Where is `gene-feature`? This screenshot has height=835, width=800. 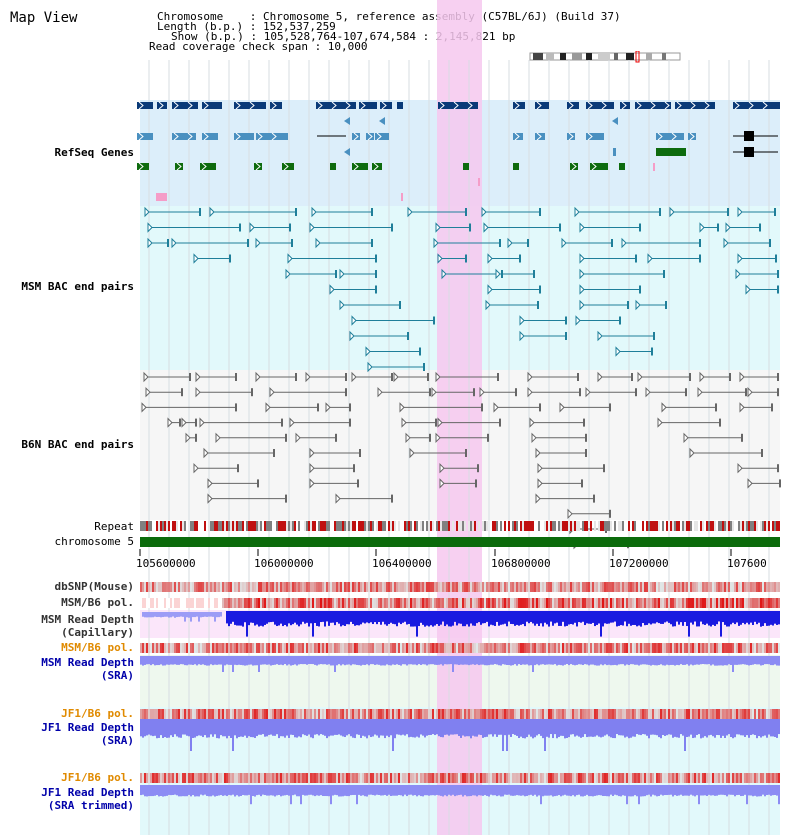 gene-feature is located at coordinates (368, 105).